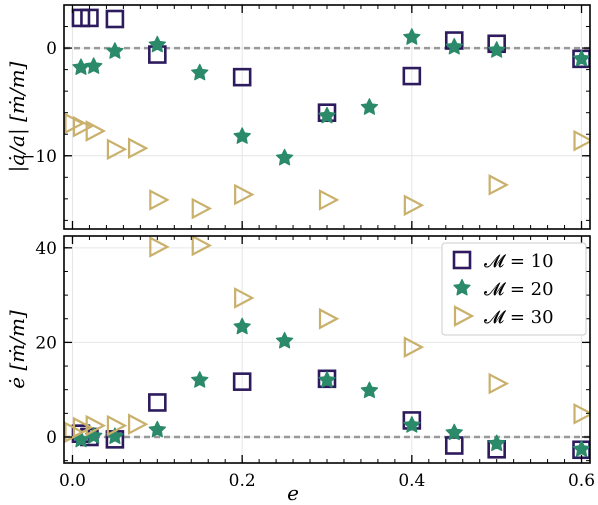 This screenshot has height=505, width=598. Describe the element at coordinates (462, 260) in the screenshot. I see `legend-marker-square` at that location.